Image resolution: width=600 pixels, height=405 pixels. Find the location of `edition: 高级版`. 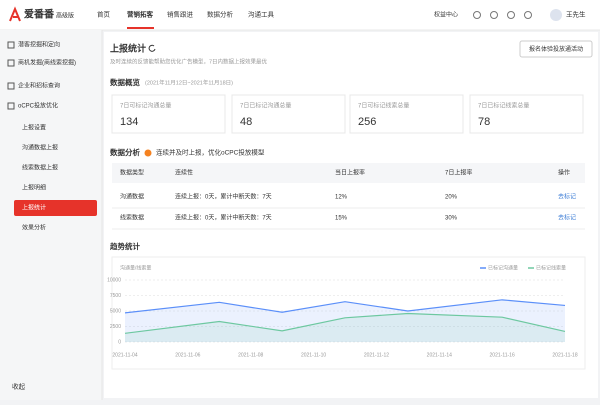

edition: 高级版 is located at coordinates (65, 16).